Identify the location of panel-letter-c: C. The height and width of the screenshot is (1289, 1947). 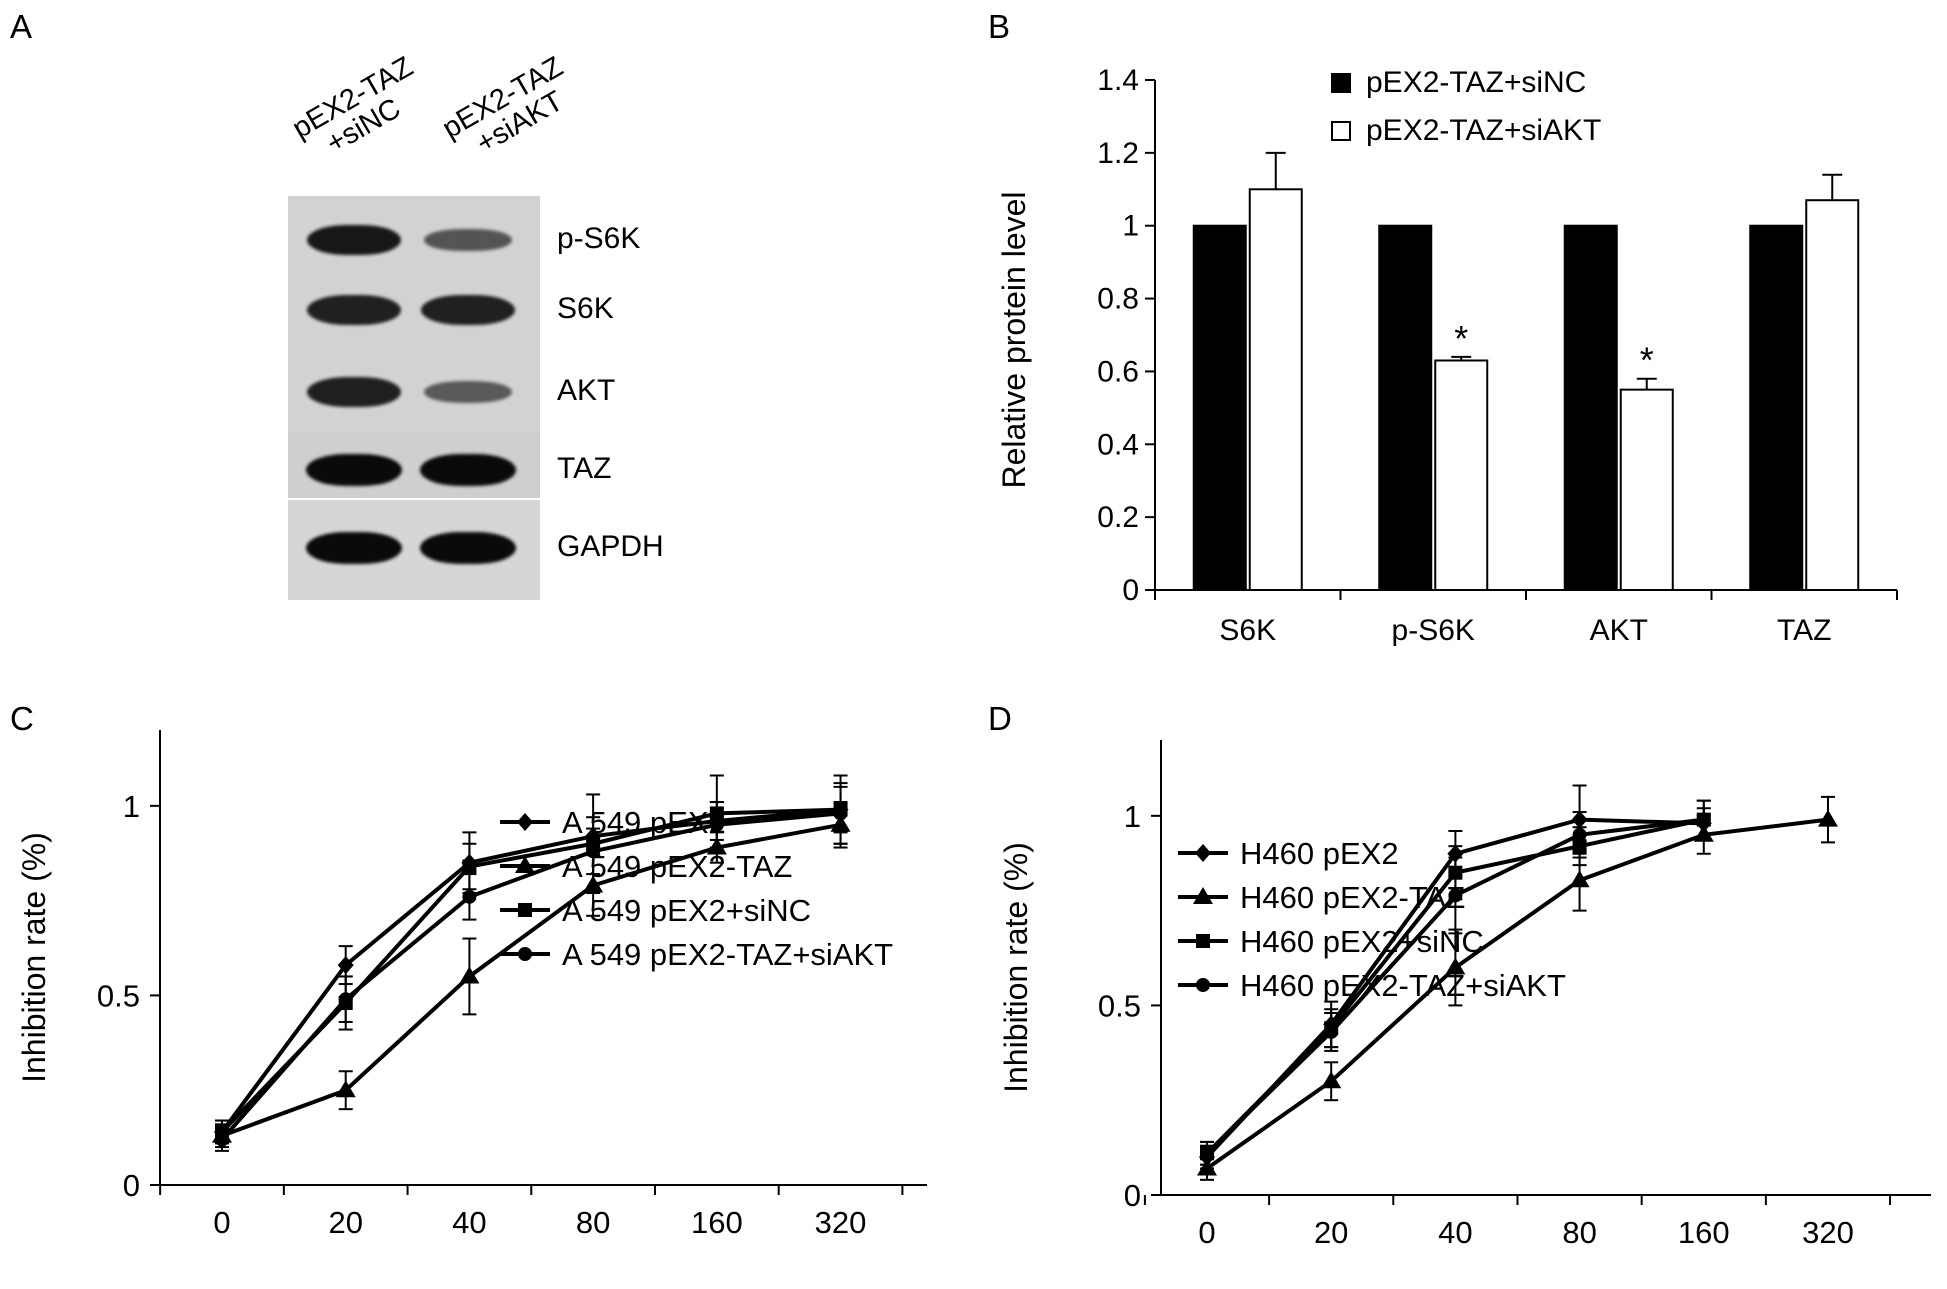
(22, 718).